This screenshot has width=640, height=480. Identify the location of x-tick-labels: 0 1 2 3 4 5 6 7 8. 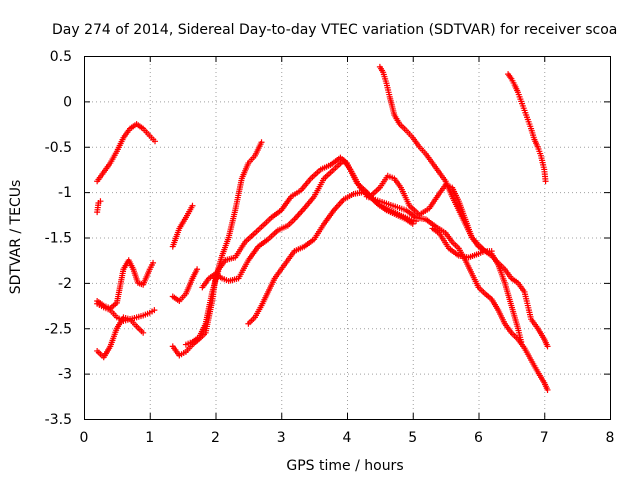
(347, 438).